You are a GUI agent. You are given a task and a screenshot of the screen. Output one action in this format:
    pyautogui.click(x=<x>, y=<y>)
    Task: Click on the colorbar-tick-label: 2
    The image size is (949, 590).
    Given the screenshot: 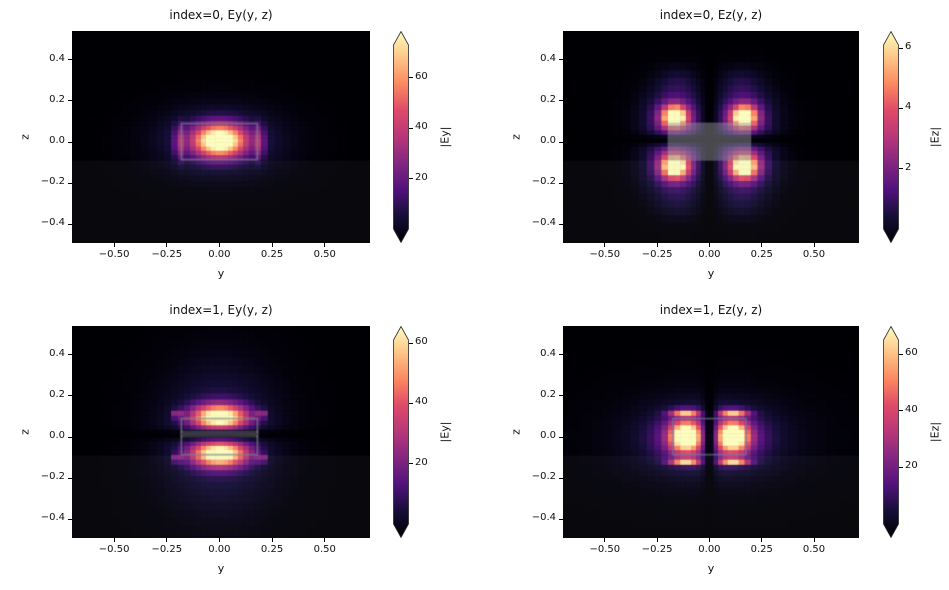 What is the action you would take?
    pyautogui.click(x=908, y=167)
    